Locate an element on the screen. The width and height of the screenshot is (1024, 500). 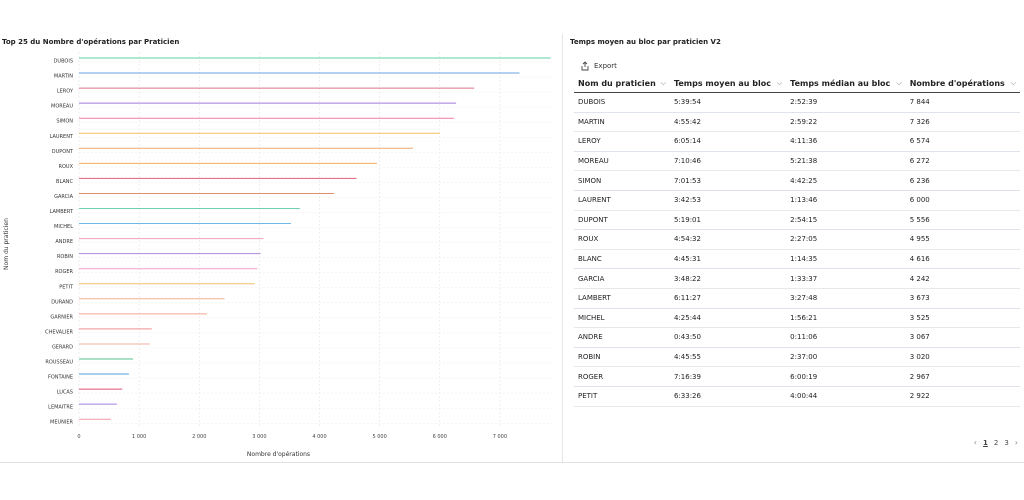
table-cell: 7:01:53 is located at coordinates (728, 180).